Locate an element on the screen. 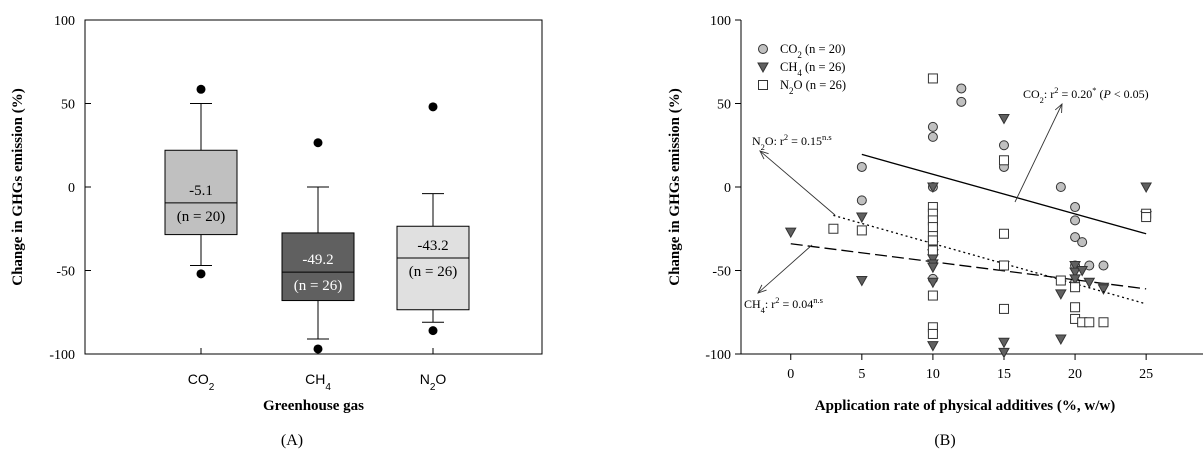 The width and height of the screenshot is (1203, 455). x-tick-label: 15 is located at coordinates (1004, 374).